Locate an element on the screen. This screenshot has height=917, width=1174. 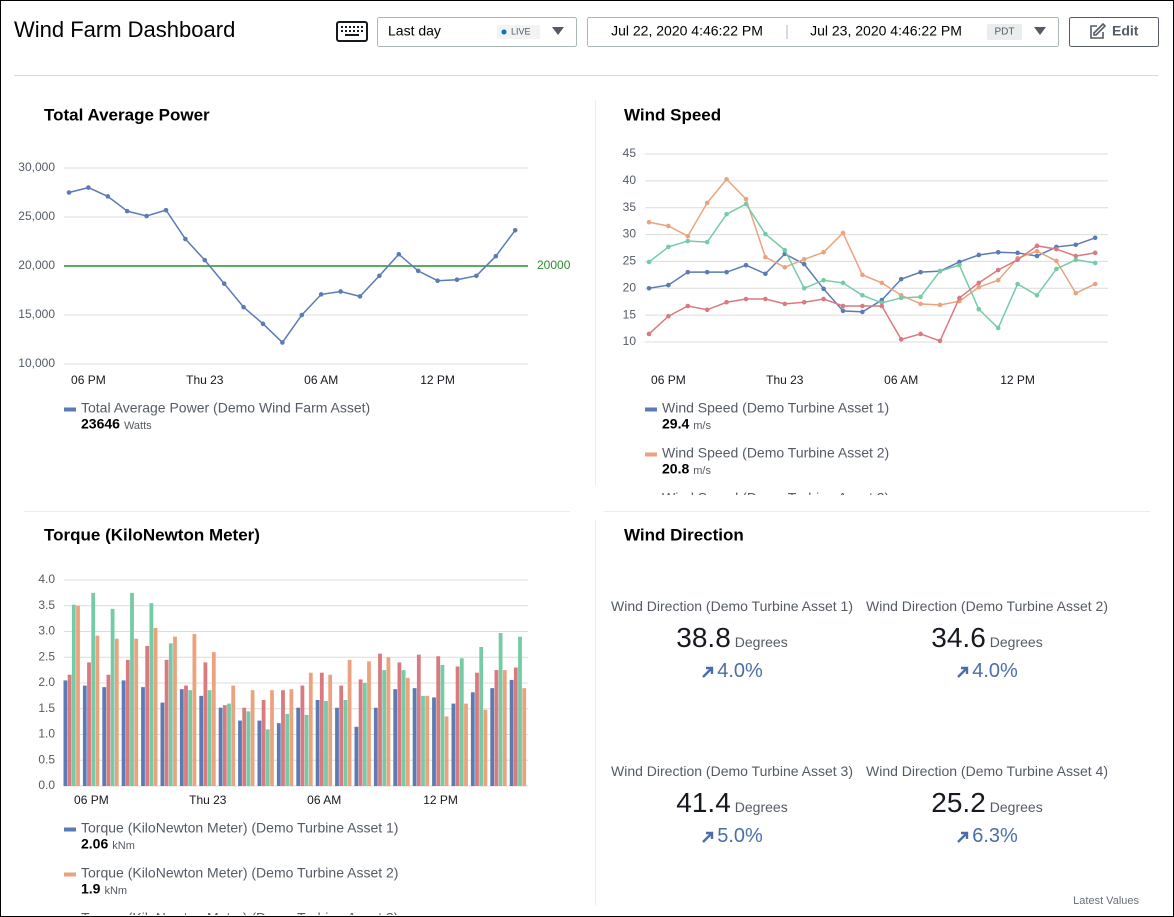
kpi-change-row: 6.3% is located at coordinates (987, 836).